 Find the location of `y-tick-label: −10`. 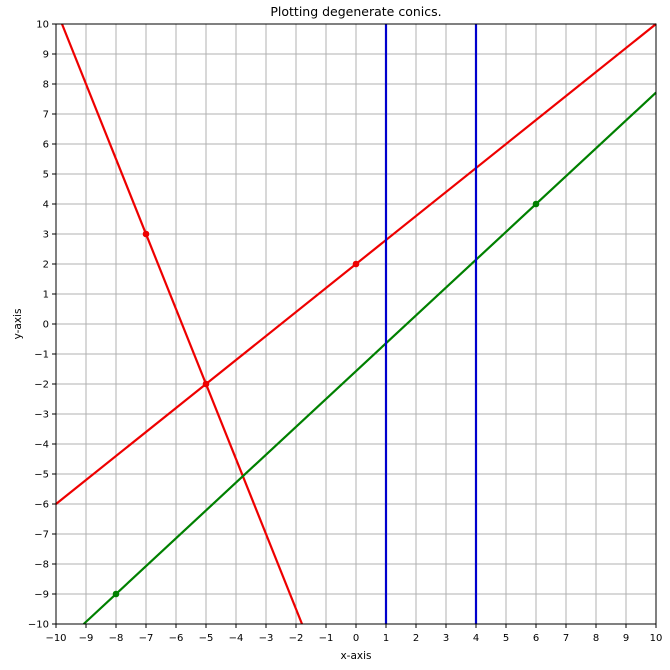

y-tick-label: −10 is located at coordinates (38, 625).